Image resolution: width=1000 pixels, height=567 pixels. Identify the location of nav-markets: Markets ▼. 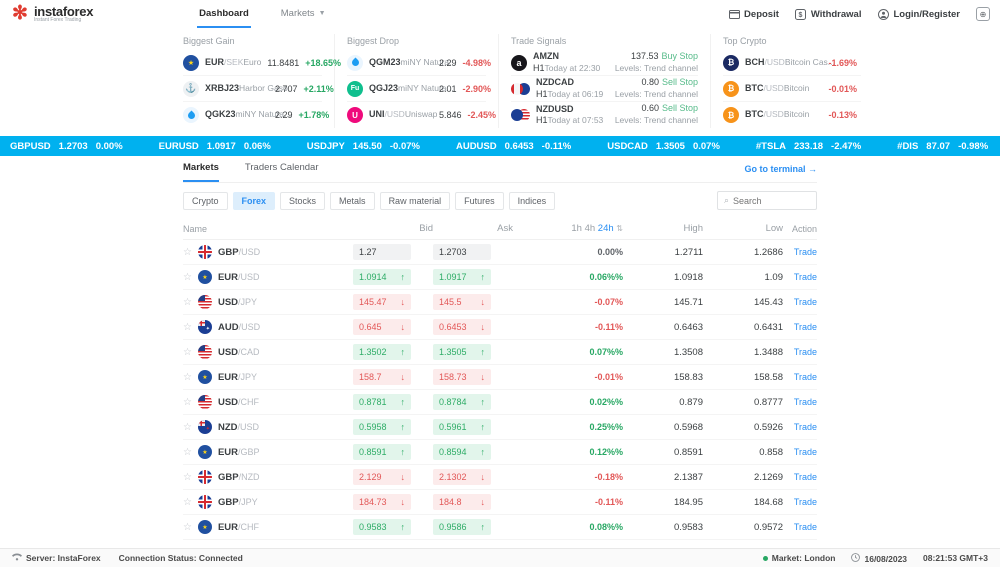
(303, 13).